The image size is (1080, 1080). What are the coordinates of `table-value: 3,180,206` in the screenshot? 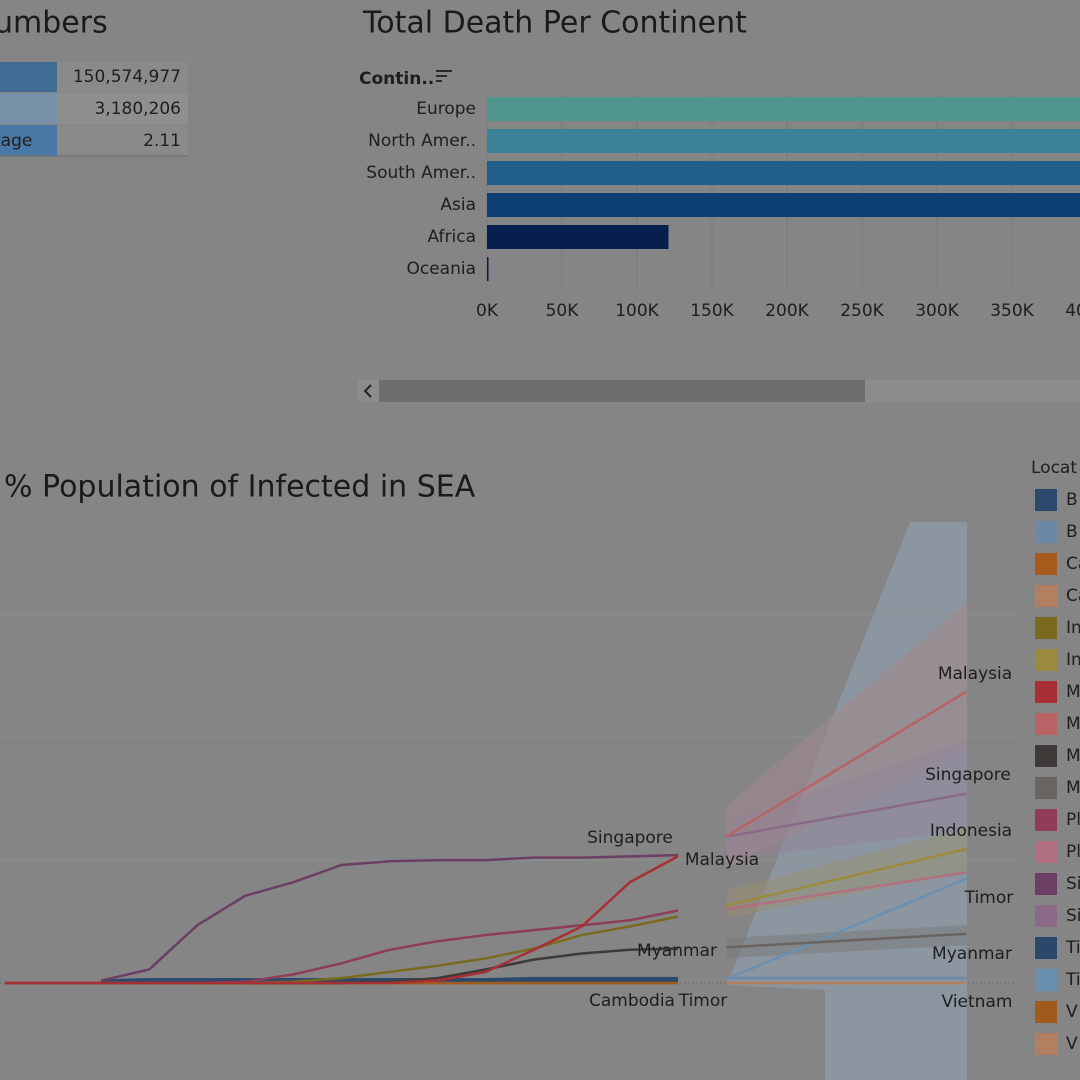 It's located at (137, 109).